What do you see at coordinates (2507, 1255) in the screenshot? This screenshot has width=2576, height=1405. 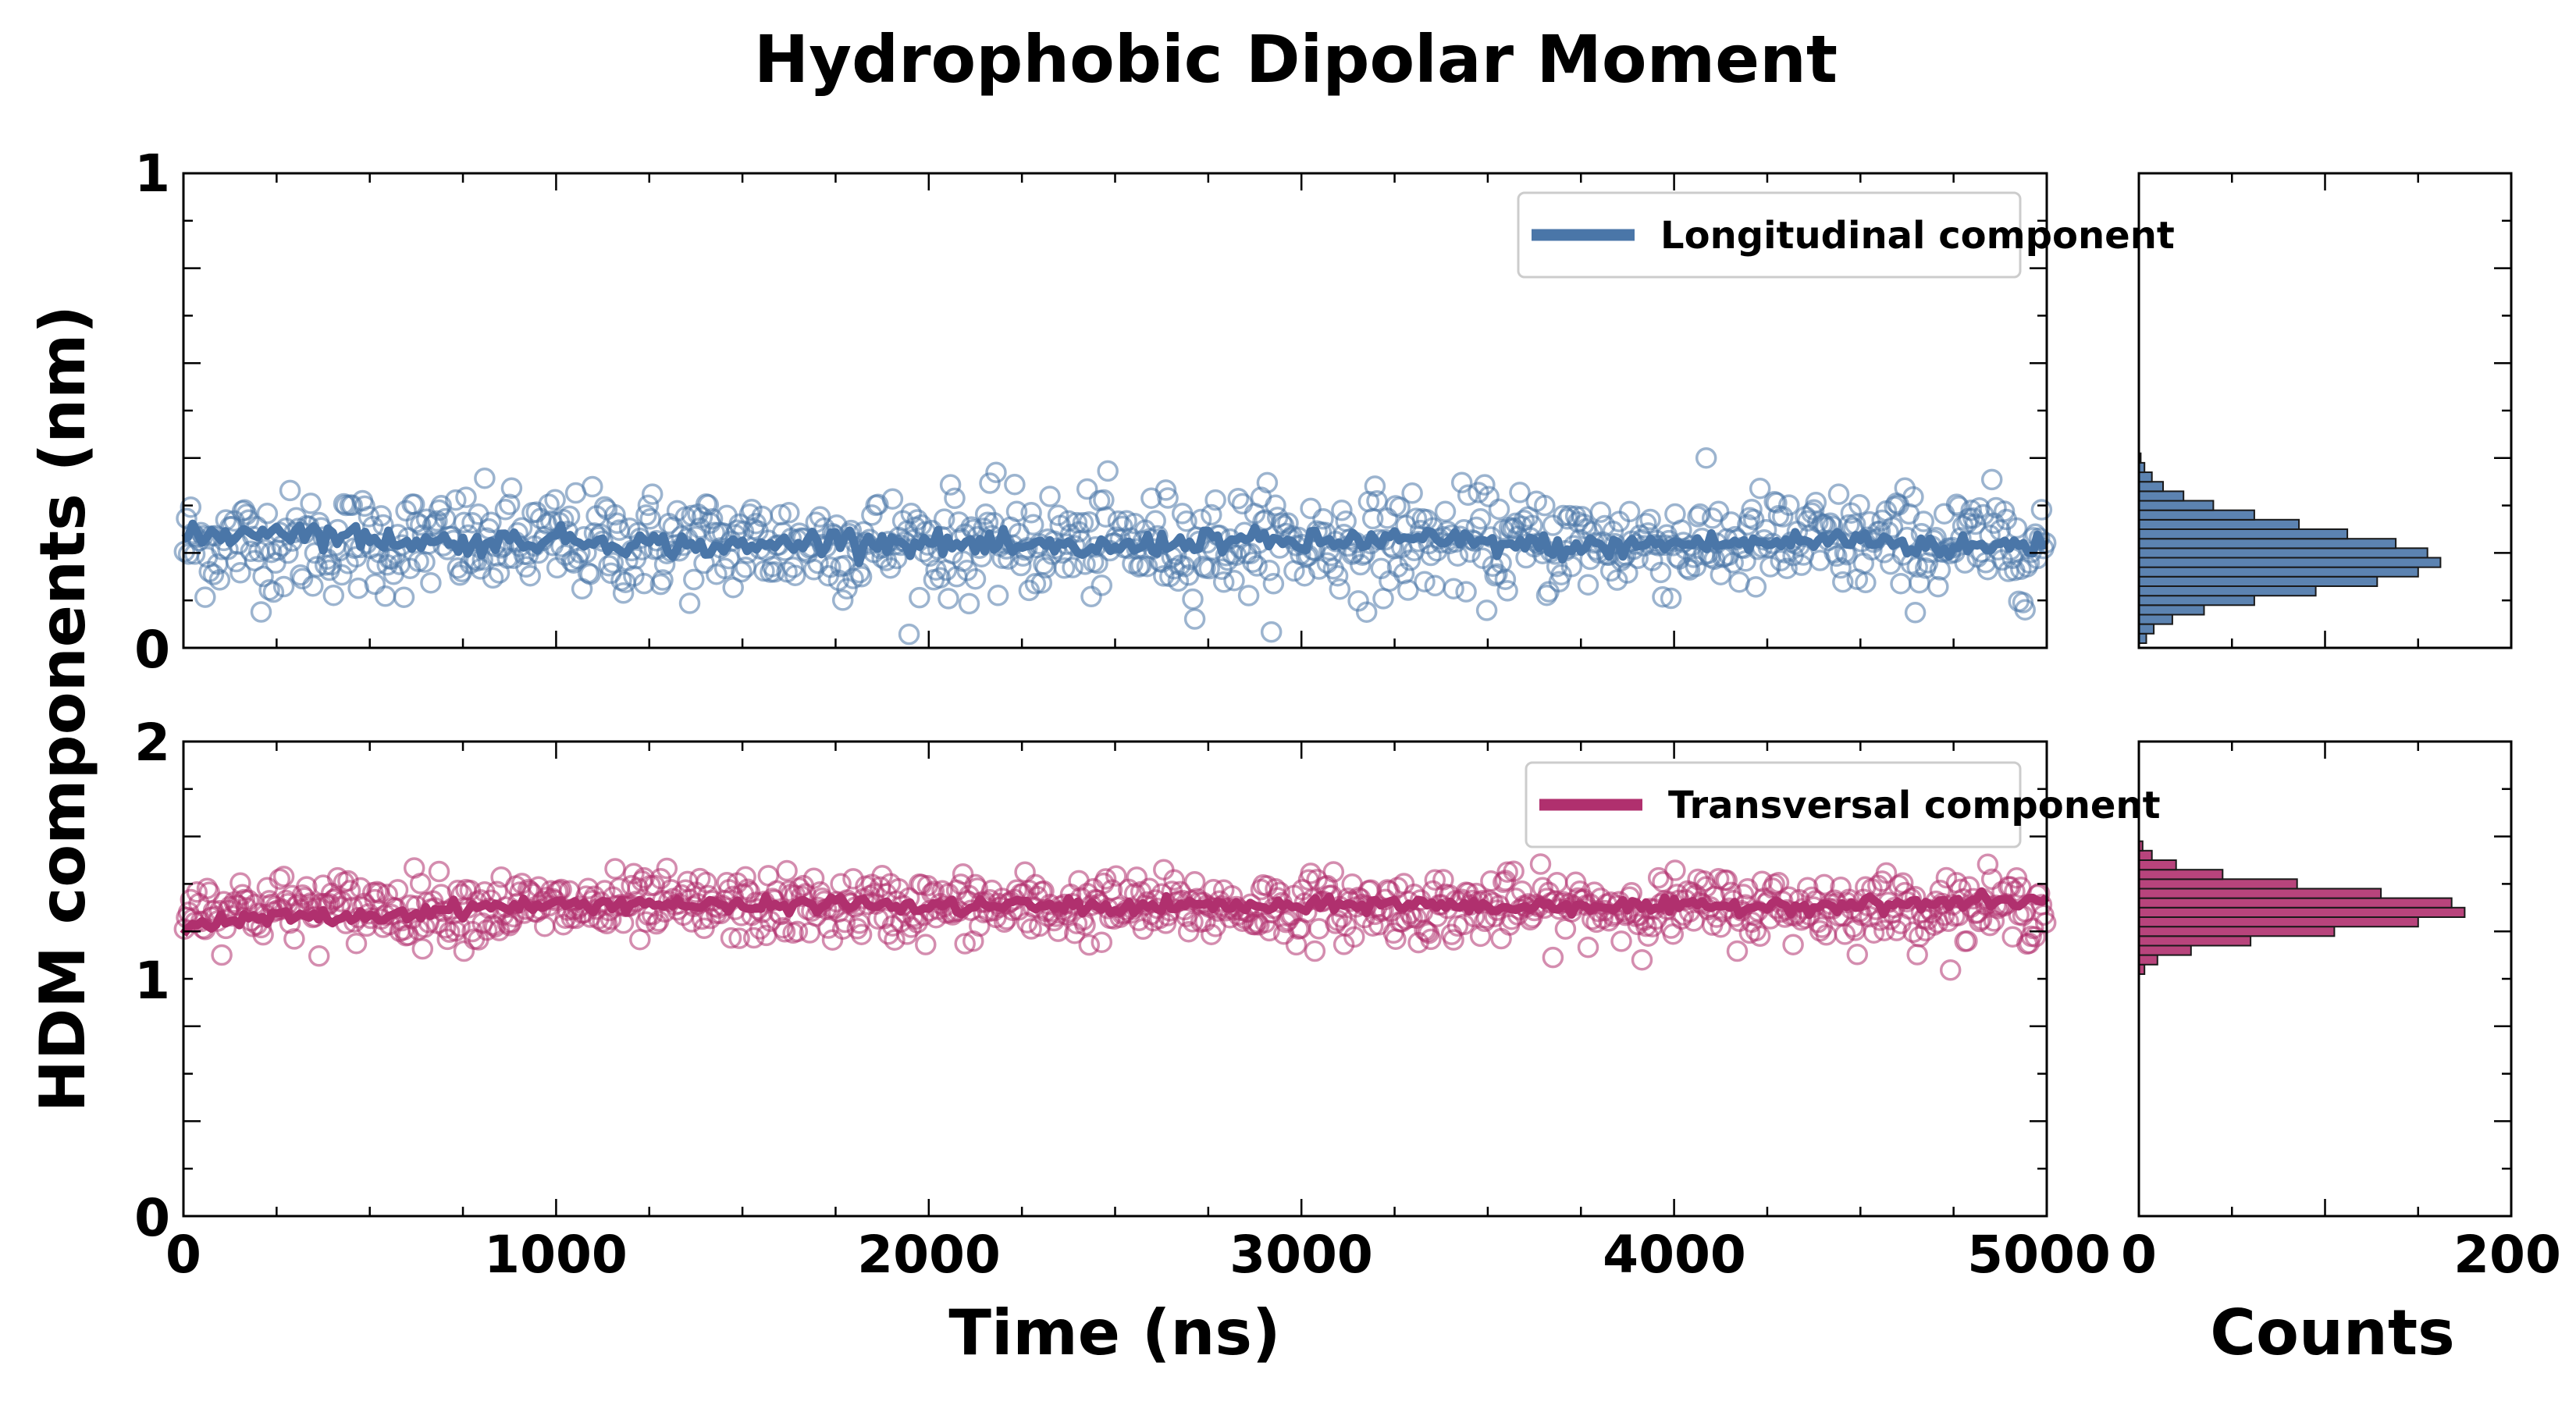 I see `hist-x-tick-label: 200` at bounding box center [2507, 1255].